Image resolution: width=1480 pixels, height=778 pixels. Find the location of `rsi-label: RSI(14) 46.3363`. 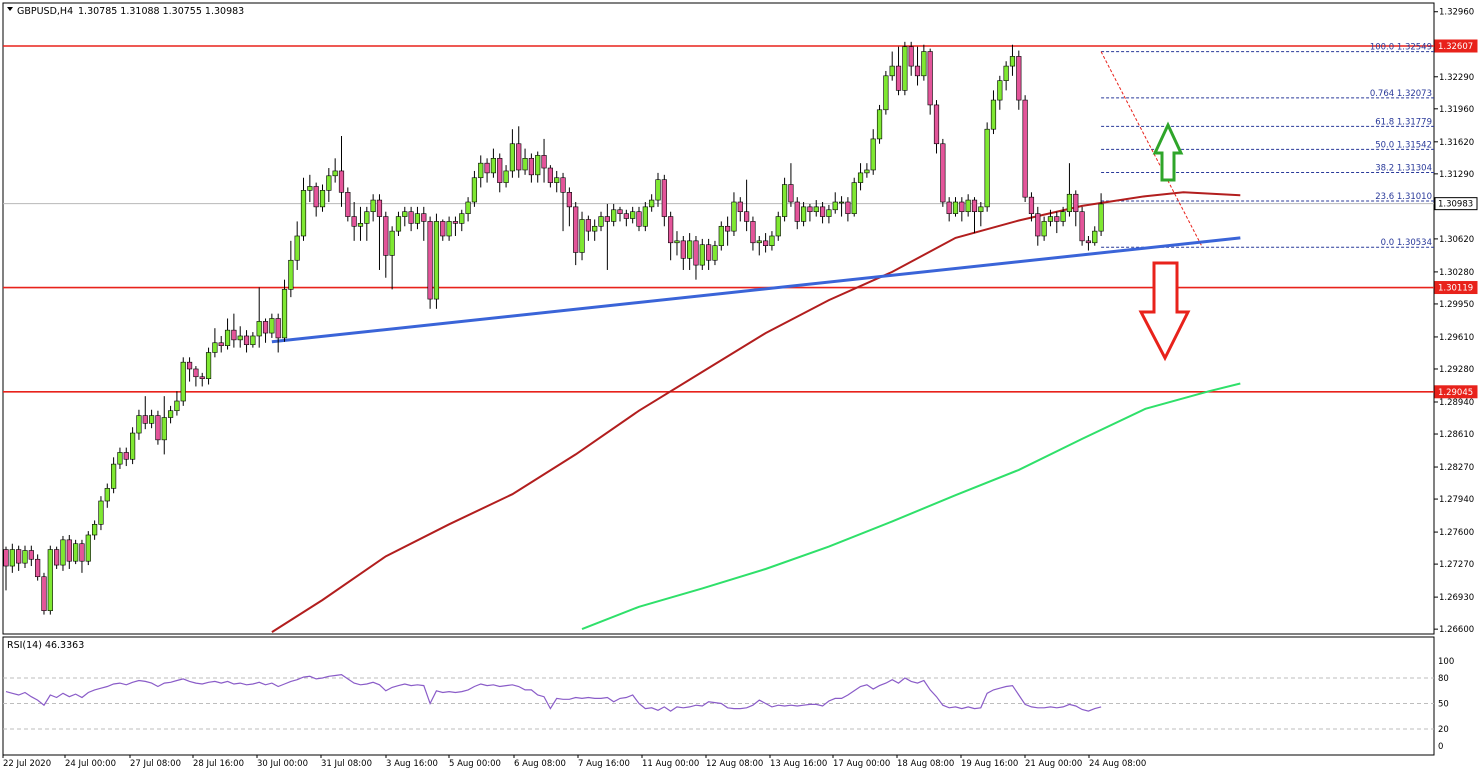

rsi-label: RSI(14) 46.3363 is located at coordinates (45, 645).